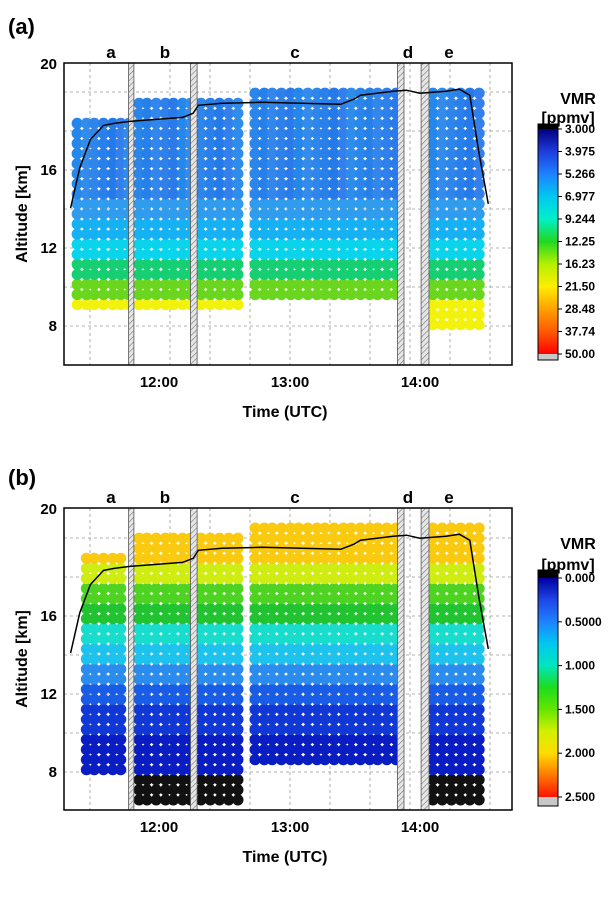 This screenshot has height=904, width=613. I want to click on panel-a-segment-label-a: a, so click(111, 52).